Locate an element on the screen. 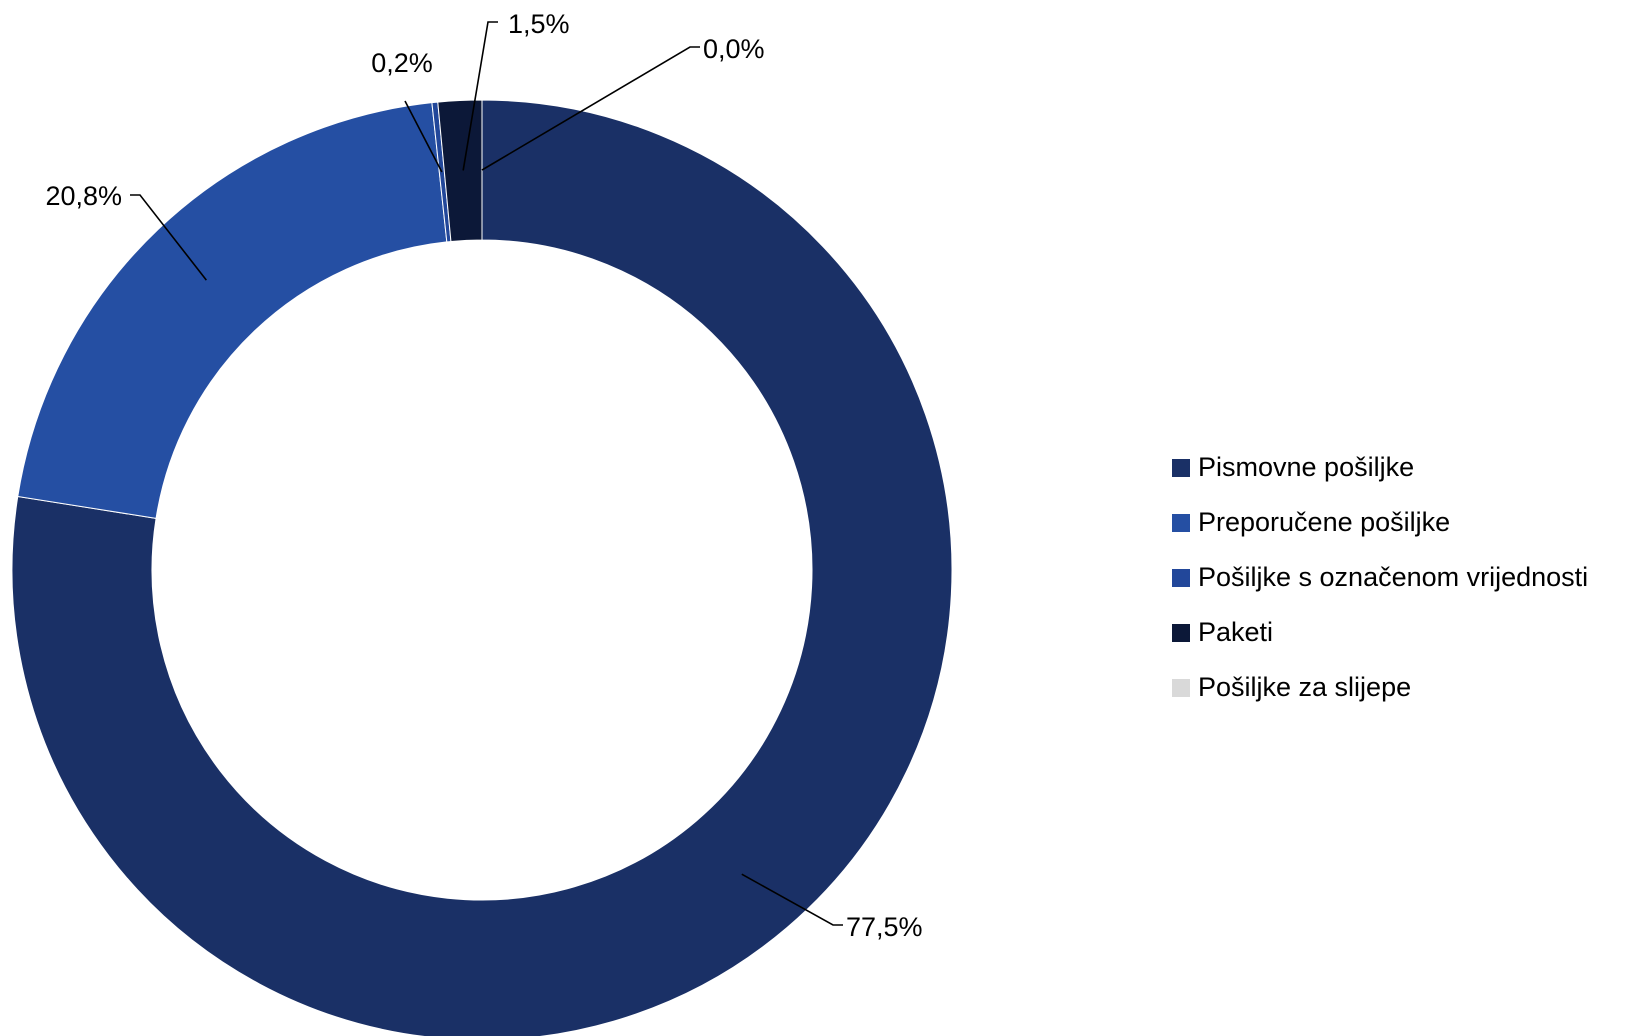  legend-item: Pošiljke s označenom vrijednosti is located at coordinates (1380, 577).